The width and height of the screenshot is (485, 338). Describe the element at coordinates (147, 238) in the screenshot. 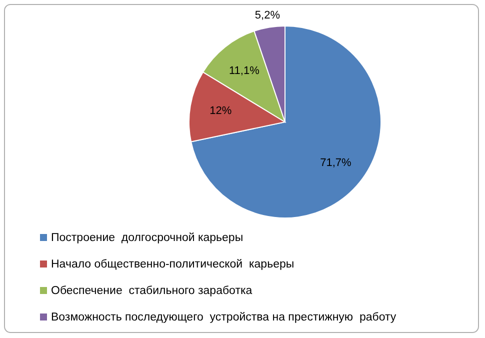

I see `legend-label: Построение долгосрочной карьеры` at that location.